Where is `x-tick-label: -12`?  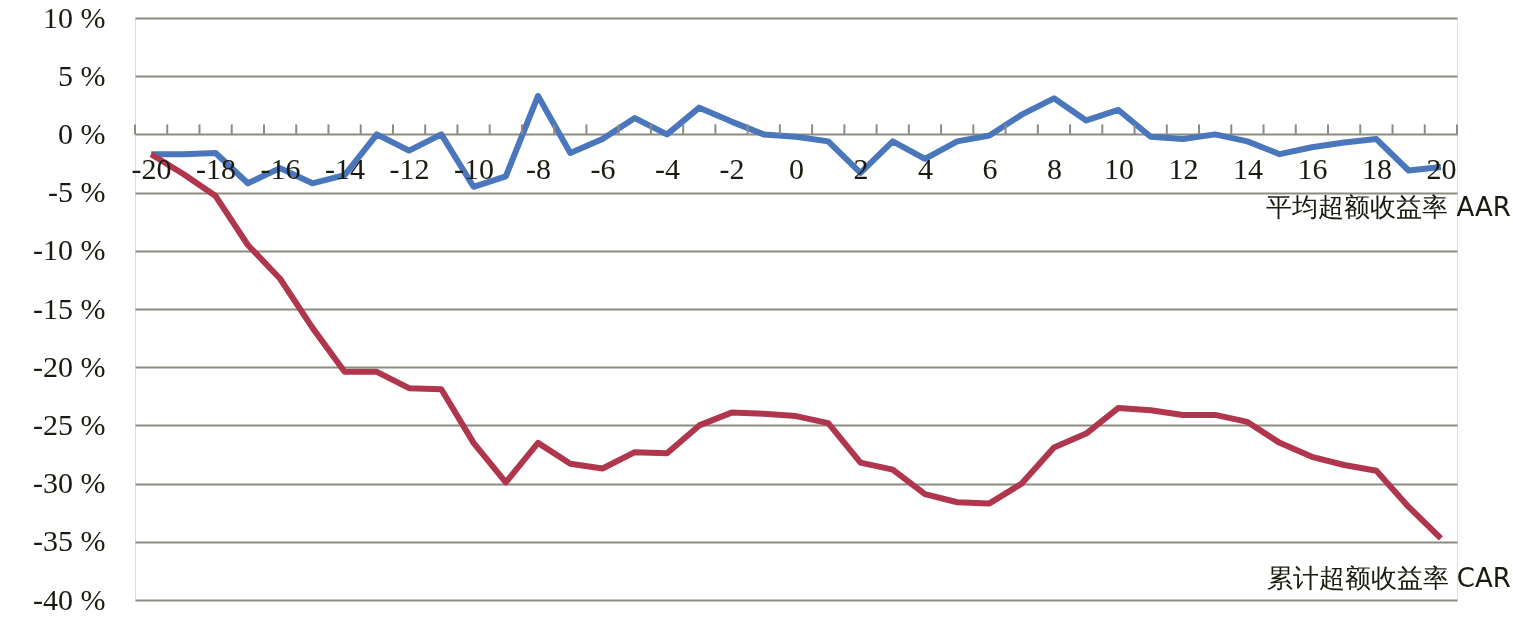 x-tick-label: -12 is located at coordinates (409, 168).